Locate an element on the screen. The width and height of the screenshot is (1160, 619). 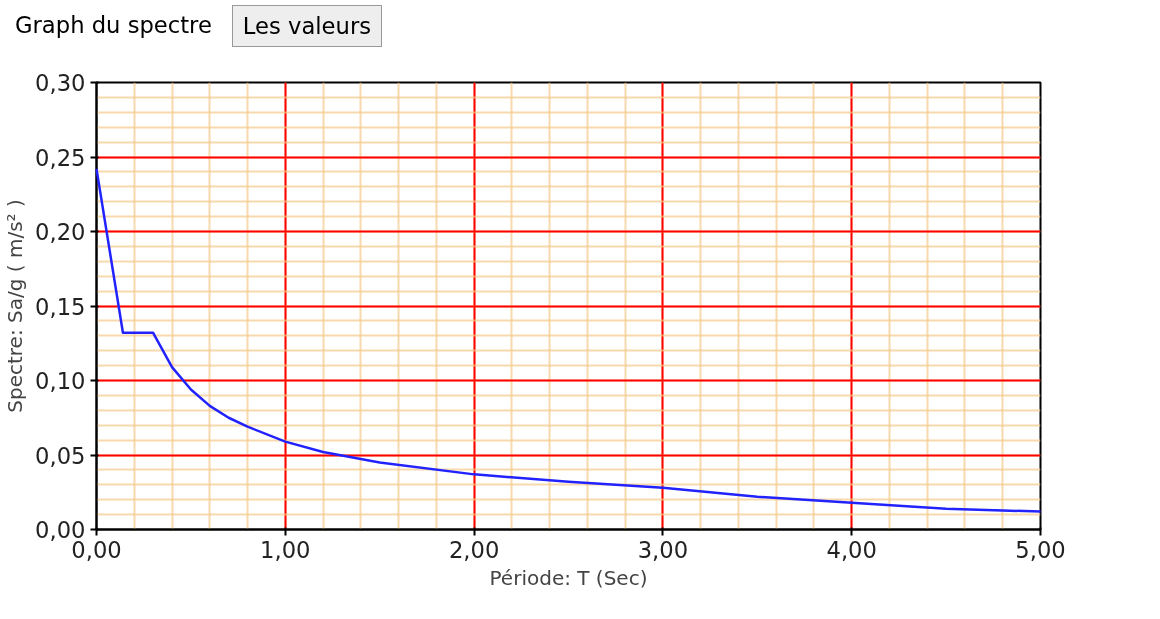
y-tick-label: 0,15 is located at coordinates (60, 306).